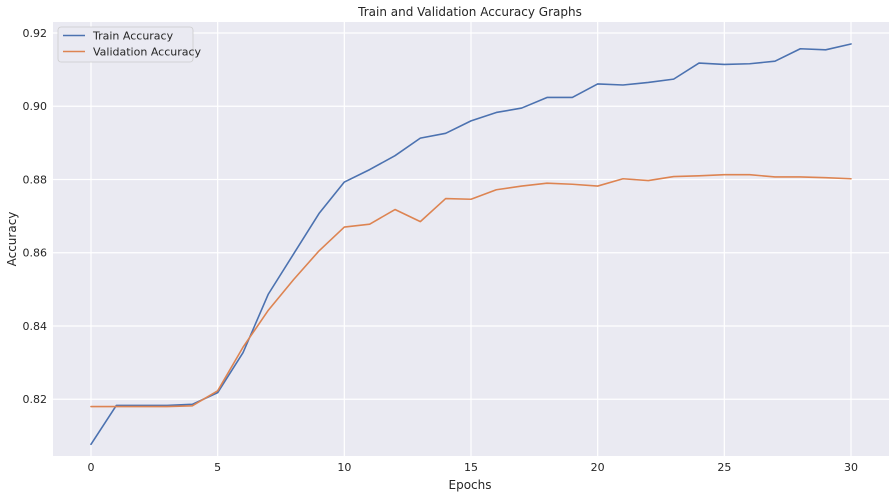 Image resolution: width=896 pixels, height=496 pixels. Describe the element at coordinates (35, 106) in the screenshot. I see `y-tick-label: 0.90` at that location.